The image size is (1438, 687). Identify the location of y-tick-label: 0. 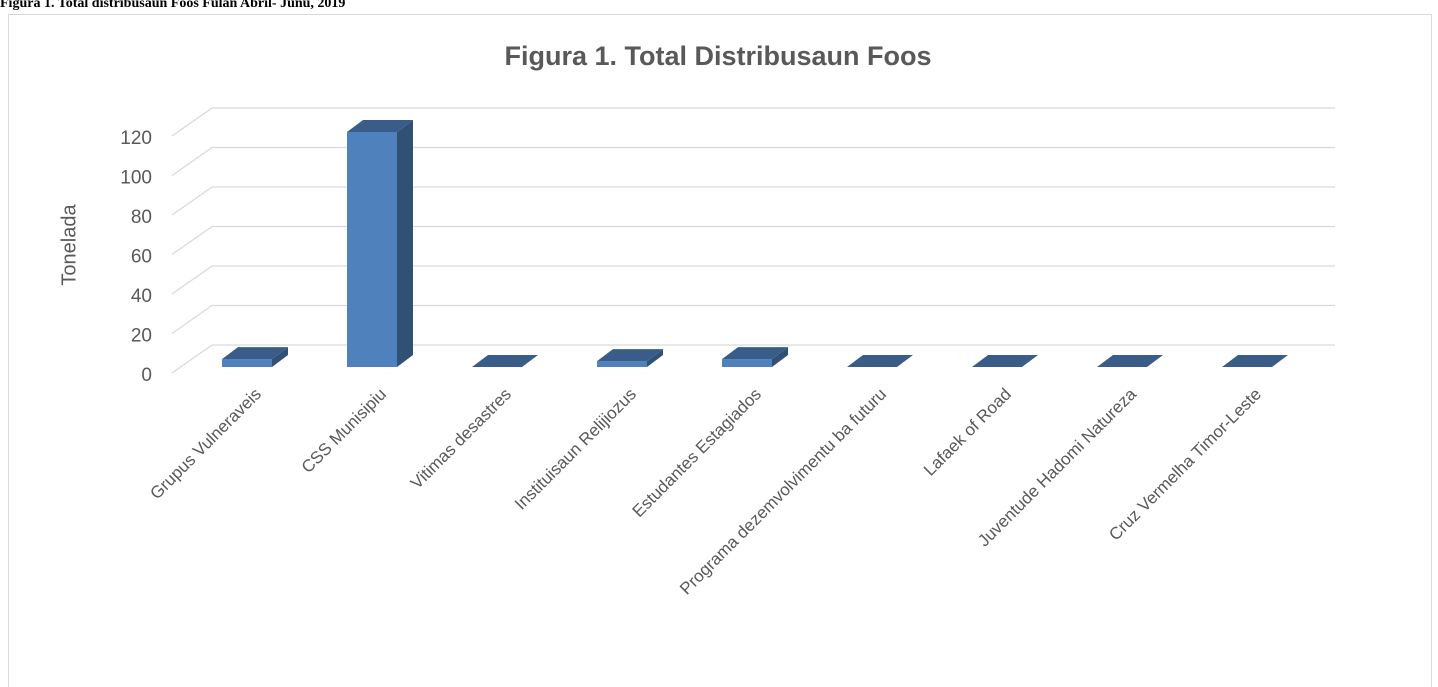
(146, 375).